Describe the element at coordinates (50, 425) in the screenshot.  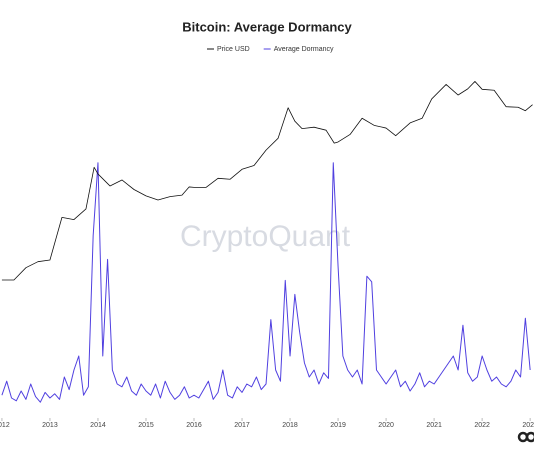
I see `x-tick-label: 2013` at that location.